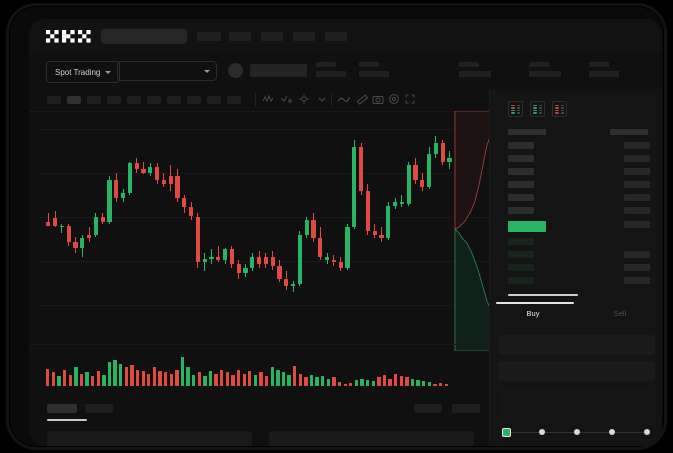 This screenshot has height=453, width=673. I want to click on trading-pair-selector, so click(167, 71).